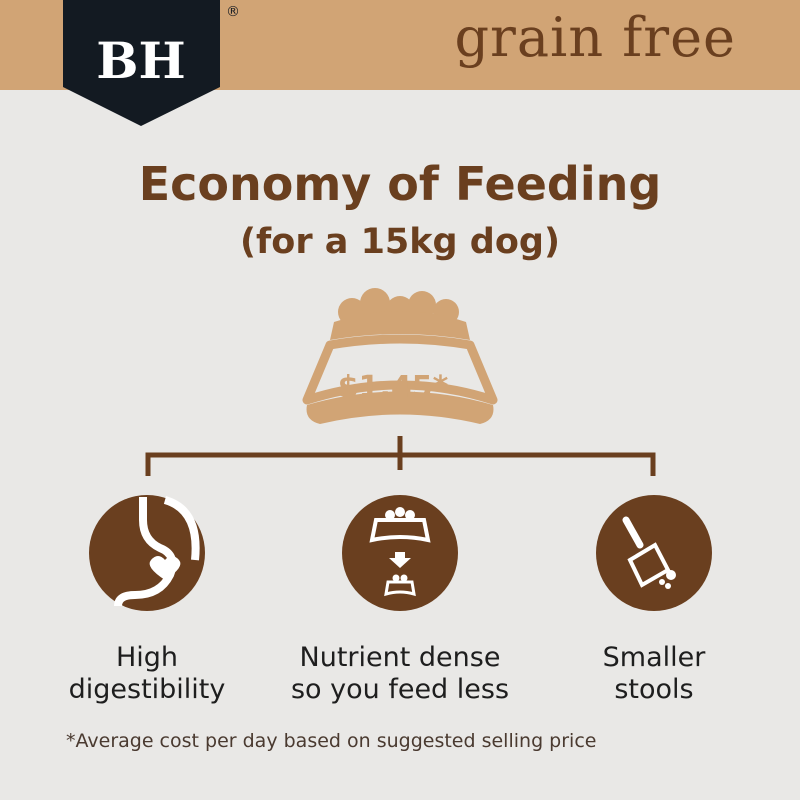 This screenshot has height=800, width=800. I want to click on bh-logo: BH, so click(141, 63).